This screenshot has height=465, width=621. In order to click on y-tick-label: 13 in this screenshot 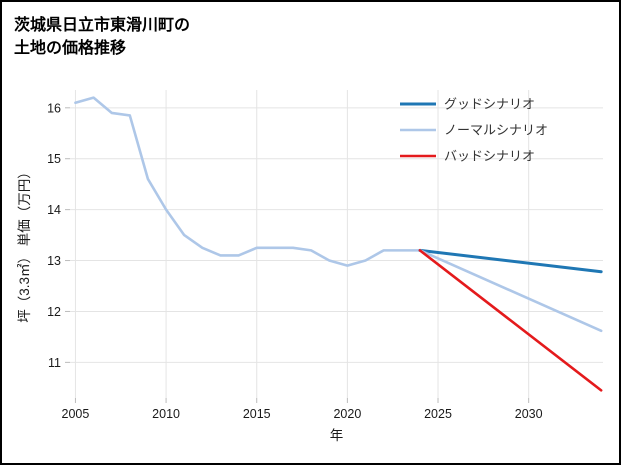, I will do `click(54, 261)`.